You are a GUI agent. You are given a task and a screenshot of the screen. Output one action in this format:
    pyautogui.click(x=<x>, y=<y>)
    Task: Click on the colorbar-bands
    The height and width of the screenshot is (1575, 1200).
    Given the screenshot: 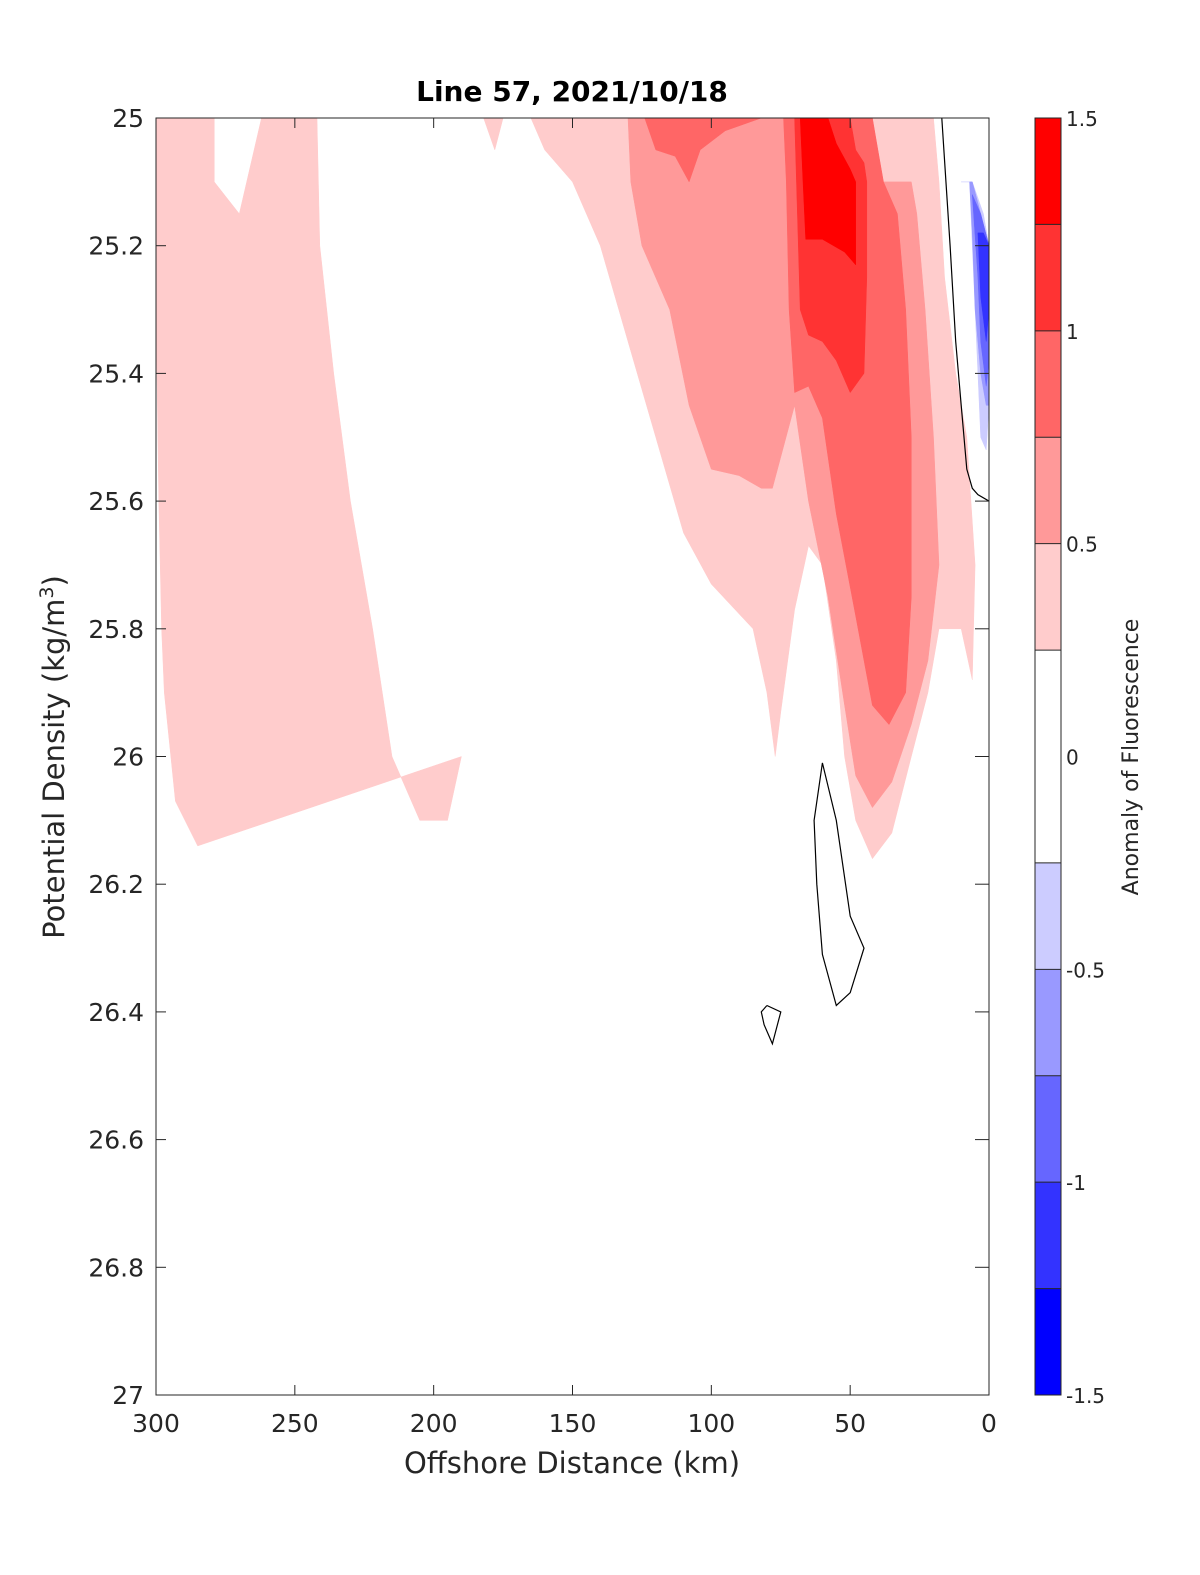 What is the action you would take?
    pyautogui.click(x=1048, y=756)
    